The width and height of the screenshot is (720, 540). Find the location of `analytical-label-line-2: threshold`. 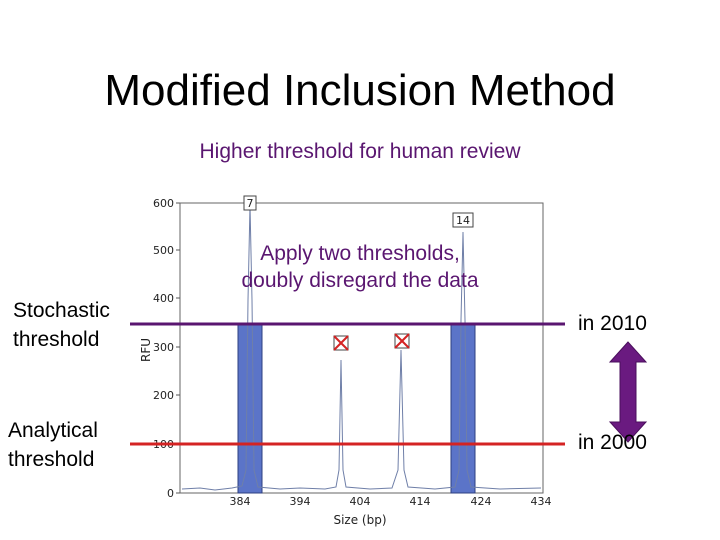

analytical-label-line-2: threshold is located at coordinates (51, 459).